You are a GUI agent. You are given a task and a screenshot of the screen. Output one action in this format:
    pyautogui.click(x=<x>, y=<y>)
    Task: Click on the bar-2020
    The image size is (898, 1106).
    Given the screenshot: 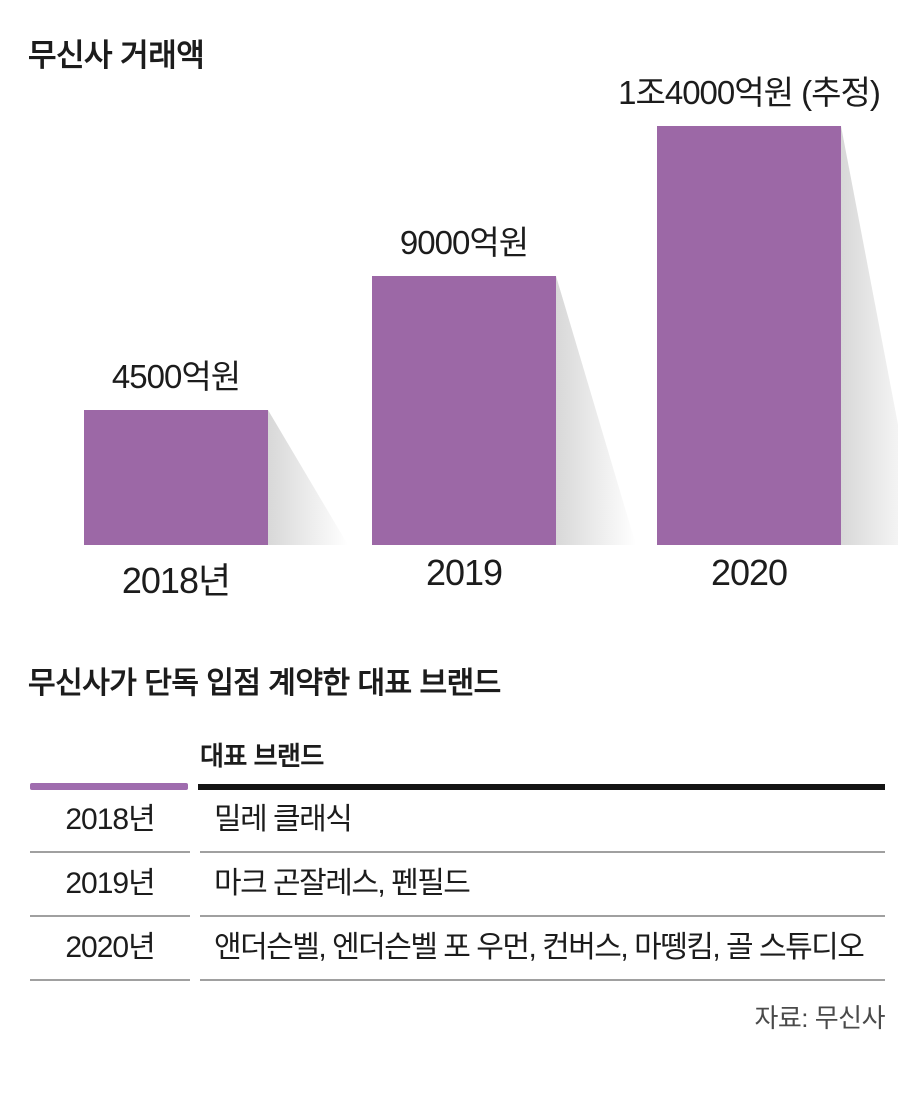 What is the action you would take?
    pyautogui.click(x=749, y=335)
    